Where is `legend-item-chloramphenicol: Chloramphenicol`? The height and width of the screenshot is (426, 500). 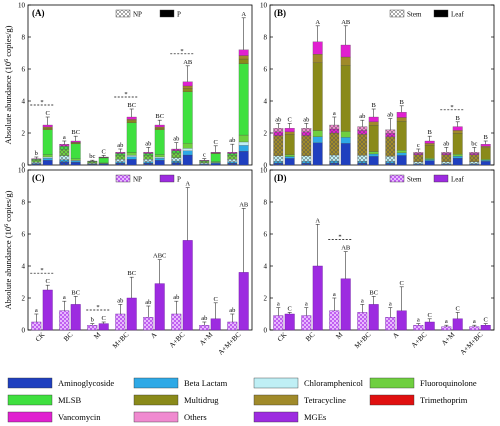
legend-item-chloramphenicol: Chloramphenicol is located at coordinates (308, 383).